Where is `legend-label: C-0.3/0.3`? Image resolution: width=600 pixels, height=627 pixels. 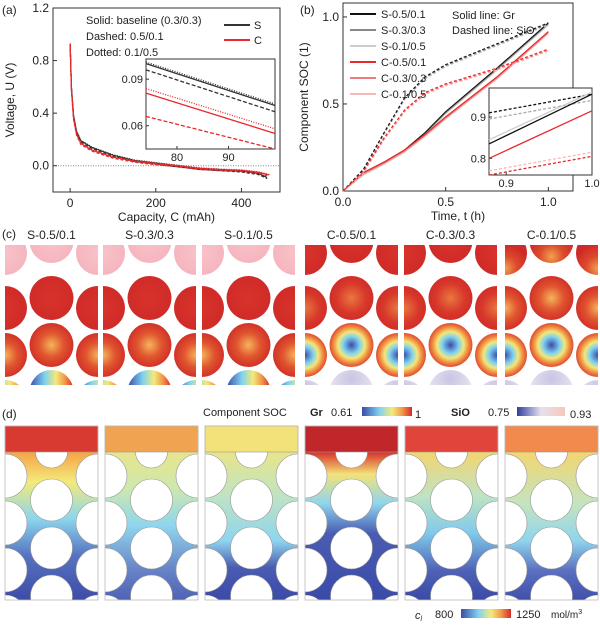
legend-label: C-0.3/0.3 is located at coordinates (403, 79).